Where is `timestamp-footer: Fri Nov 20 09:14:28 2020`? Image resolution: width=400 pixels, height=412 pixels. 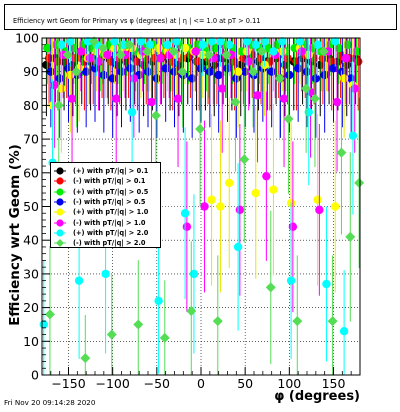 timestamp-footer: Fri Nov 20 09:14:28 2020 is located at coordinates (50, 402).